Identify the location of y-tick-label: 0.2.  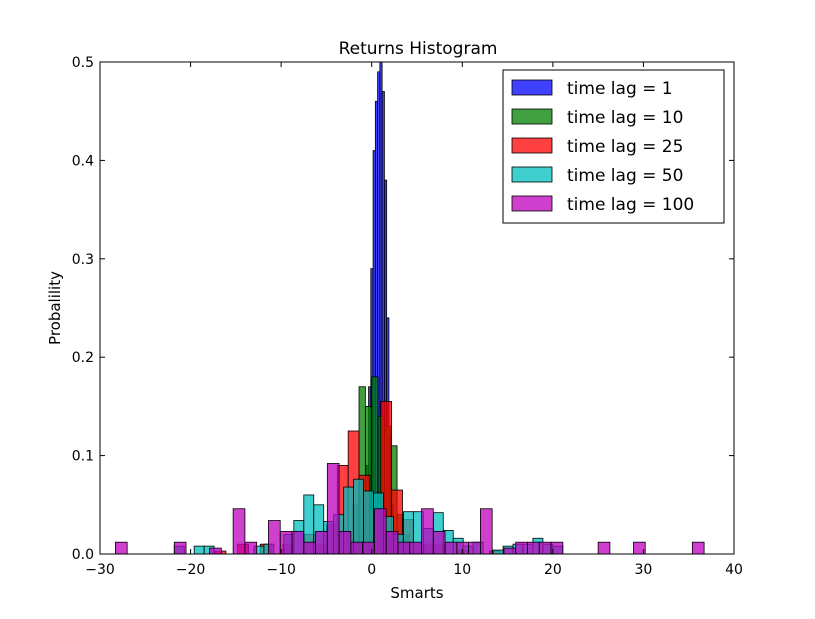
(83, 358).